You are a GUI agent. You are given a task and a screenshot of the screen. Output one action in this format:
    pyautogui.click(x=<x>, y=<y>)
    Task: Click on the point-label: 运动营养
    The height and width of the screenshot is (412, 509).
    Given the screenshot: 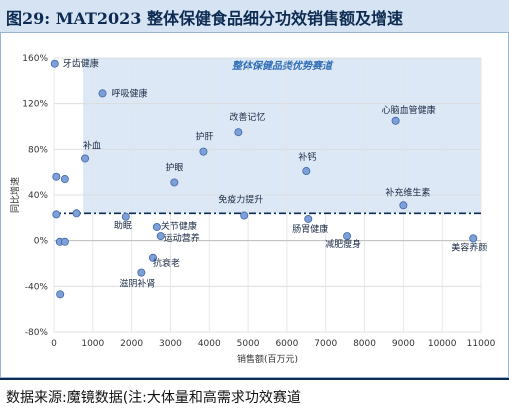 What is the action you would take?
    pyautogui.click(x=182, y=238)
    